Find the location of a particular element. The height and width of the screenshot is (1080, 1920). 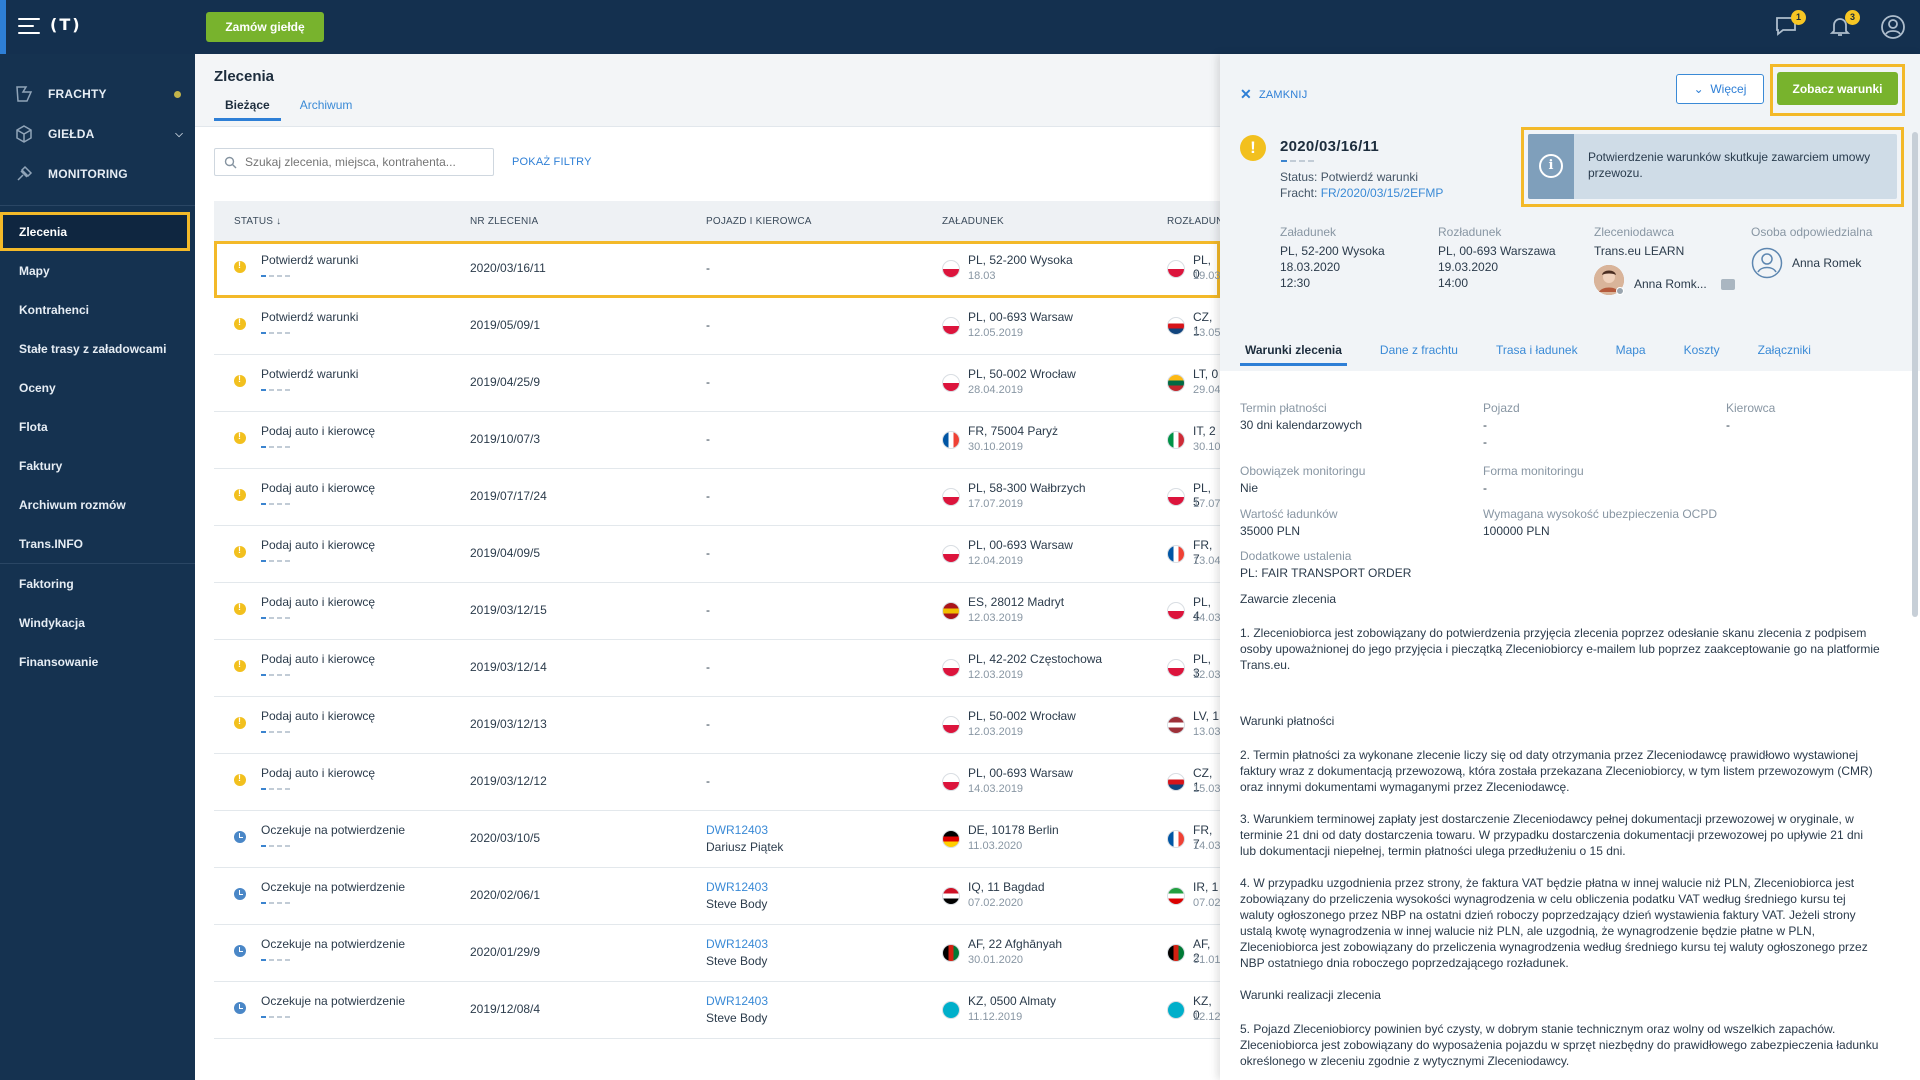

sidebar-item-windykacja: Windykacja is located at coordinates (52, 622).